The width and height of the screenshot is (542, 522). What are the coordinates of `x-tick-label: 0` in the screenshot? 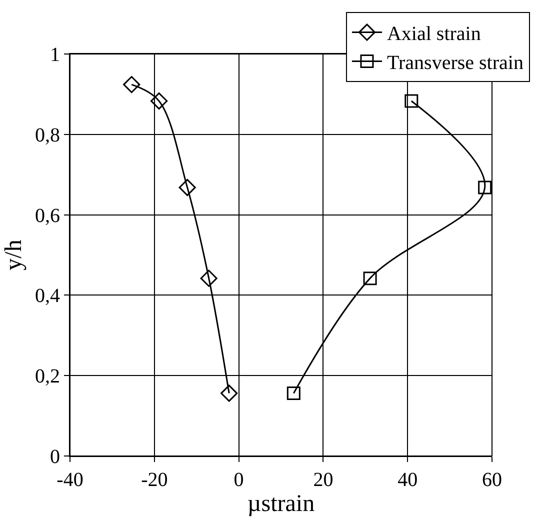 It's located at (239, 480).